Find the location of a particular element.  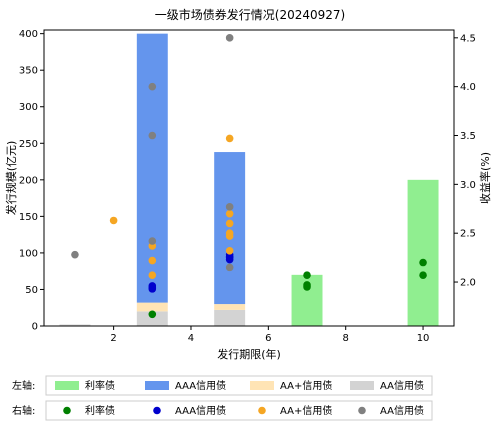

legend-right-axis-label: 右轴: is located at coordinates (23, 410).